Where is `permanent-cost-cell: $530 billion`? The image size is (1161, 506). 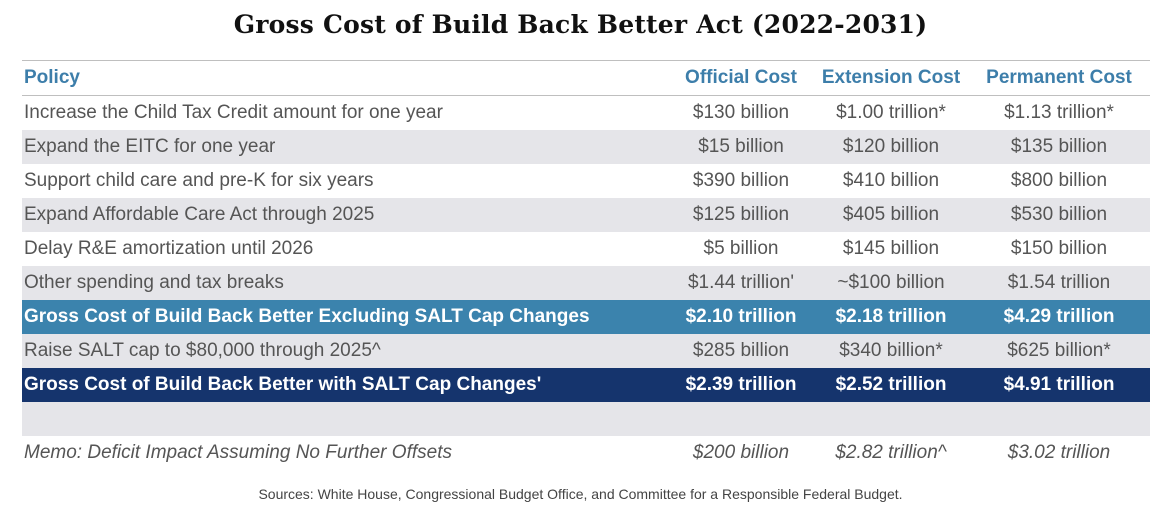 permanent-cost-cell: $530 billion is located at coordinates (1059, 214).